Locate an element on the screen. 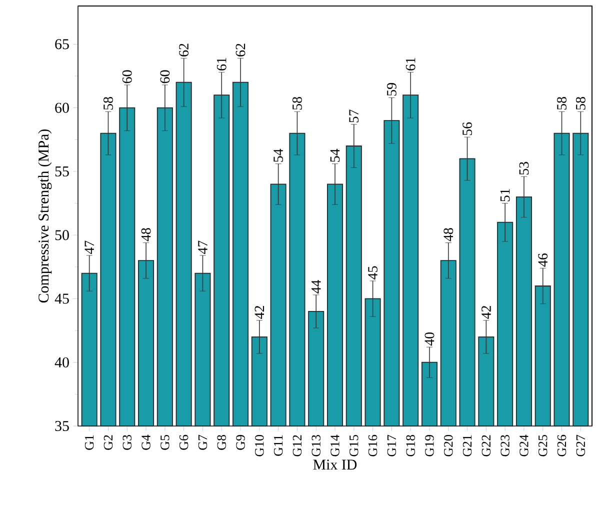 Image resolution: width=598 pixels, height=511 pixels. x-tick-label: G26 is located at coordinates (561, 445).